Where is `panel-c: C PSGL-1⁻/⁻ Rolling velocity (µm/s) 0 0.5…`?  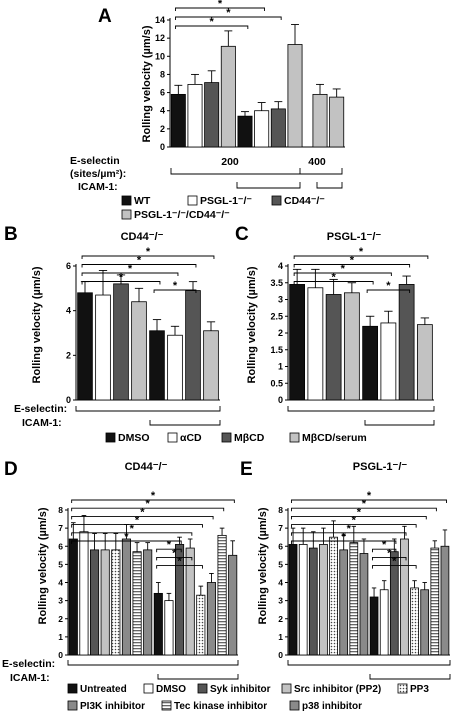
panel-c: C PSGL-1⁻/⁻ Rolling velocity (µm/s) 0 0.5… is located at coordinates (334, 314).